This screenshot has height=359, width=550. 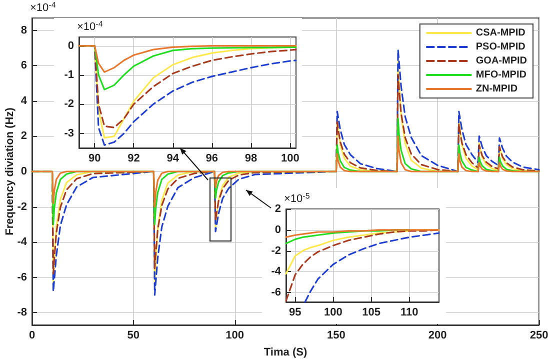 What do you see at coordinates (409, 312) in the screenshot?
I see `x-tick-label: 110` at bounding box center [409, 312].